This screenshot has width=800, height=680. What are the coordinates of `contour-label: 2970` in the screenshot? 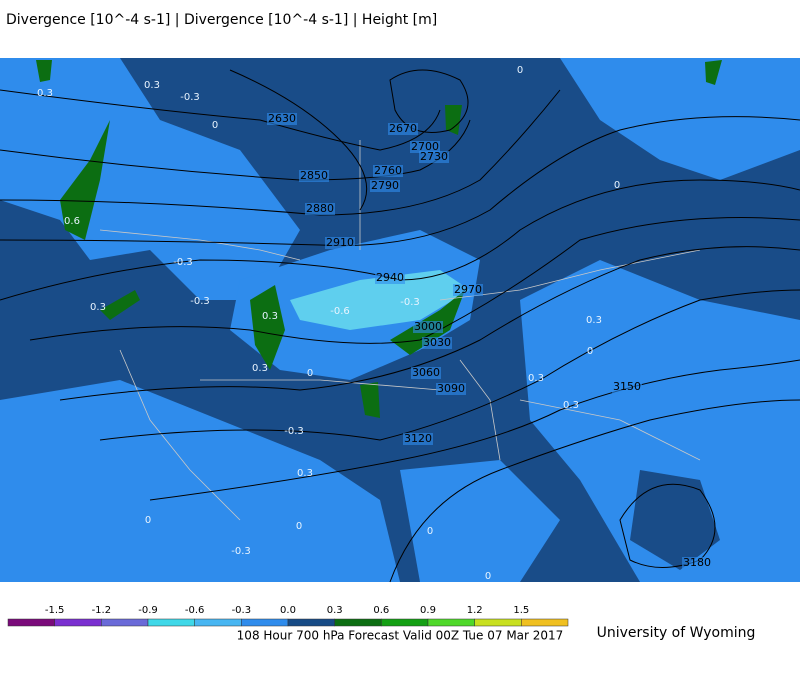 It's located at (468, 289).